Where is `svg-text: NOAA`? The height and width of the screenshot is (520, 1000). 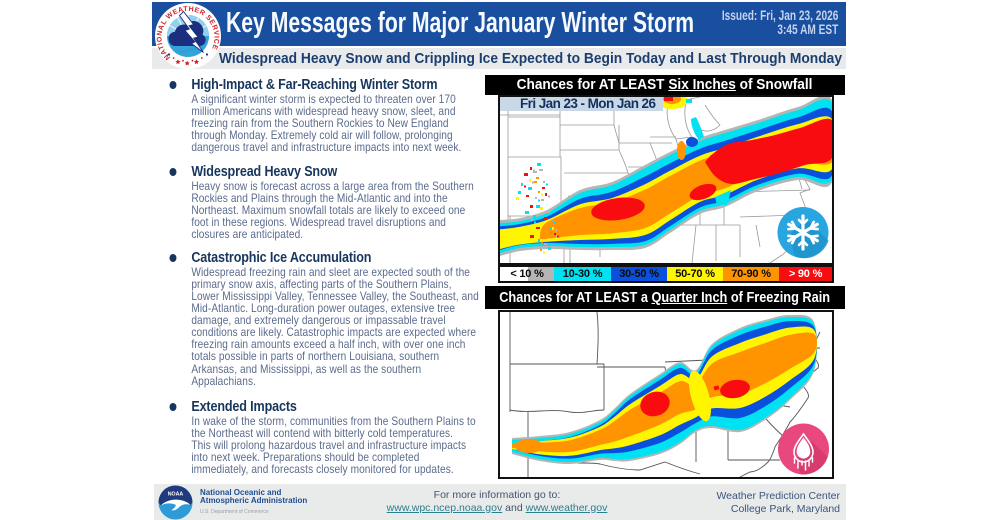
svg-text: NOAA is located at coordinates (176, 495).